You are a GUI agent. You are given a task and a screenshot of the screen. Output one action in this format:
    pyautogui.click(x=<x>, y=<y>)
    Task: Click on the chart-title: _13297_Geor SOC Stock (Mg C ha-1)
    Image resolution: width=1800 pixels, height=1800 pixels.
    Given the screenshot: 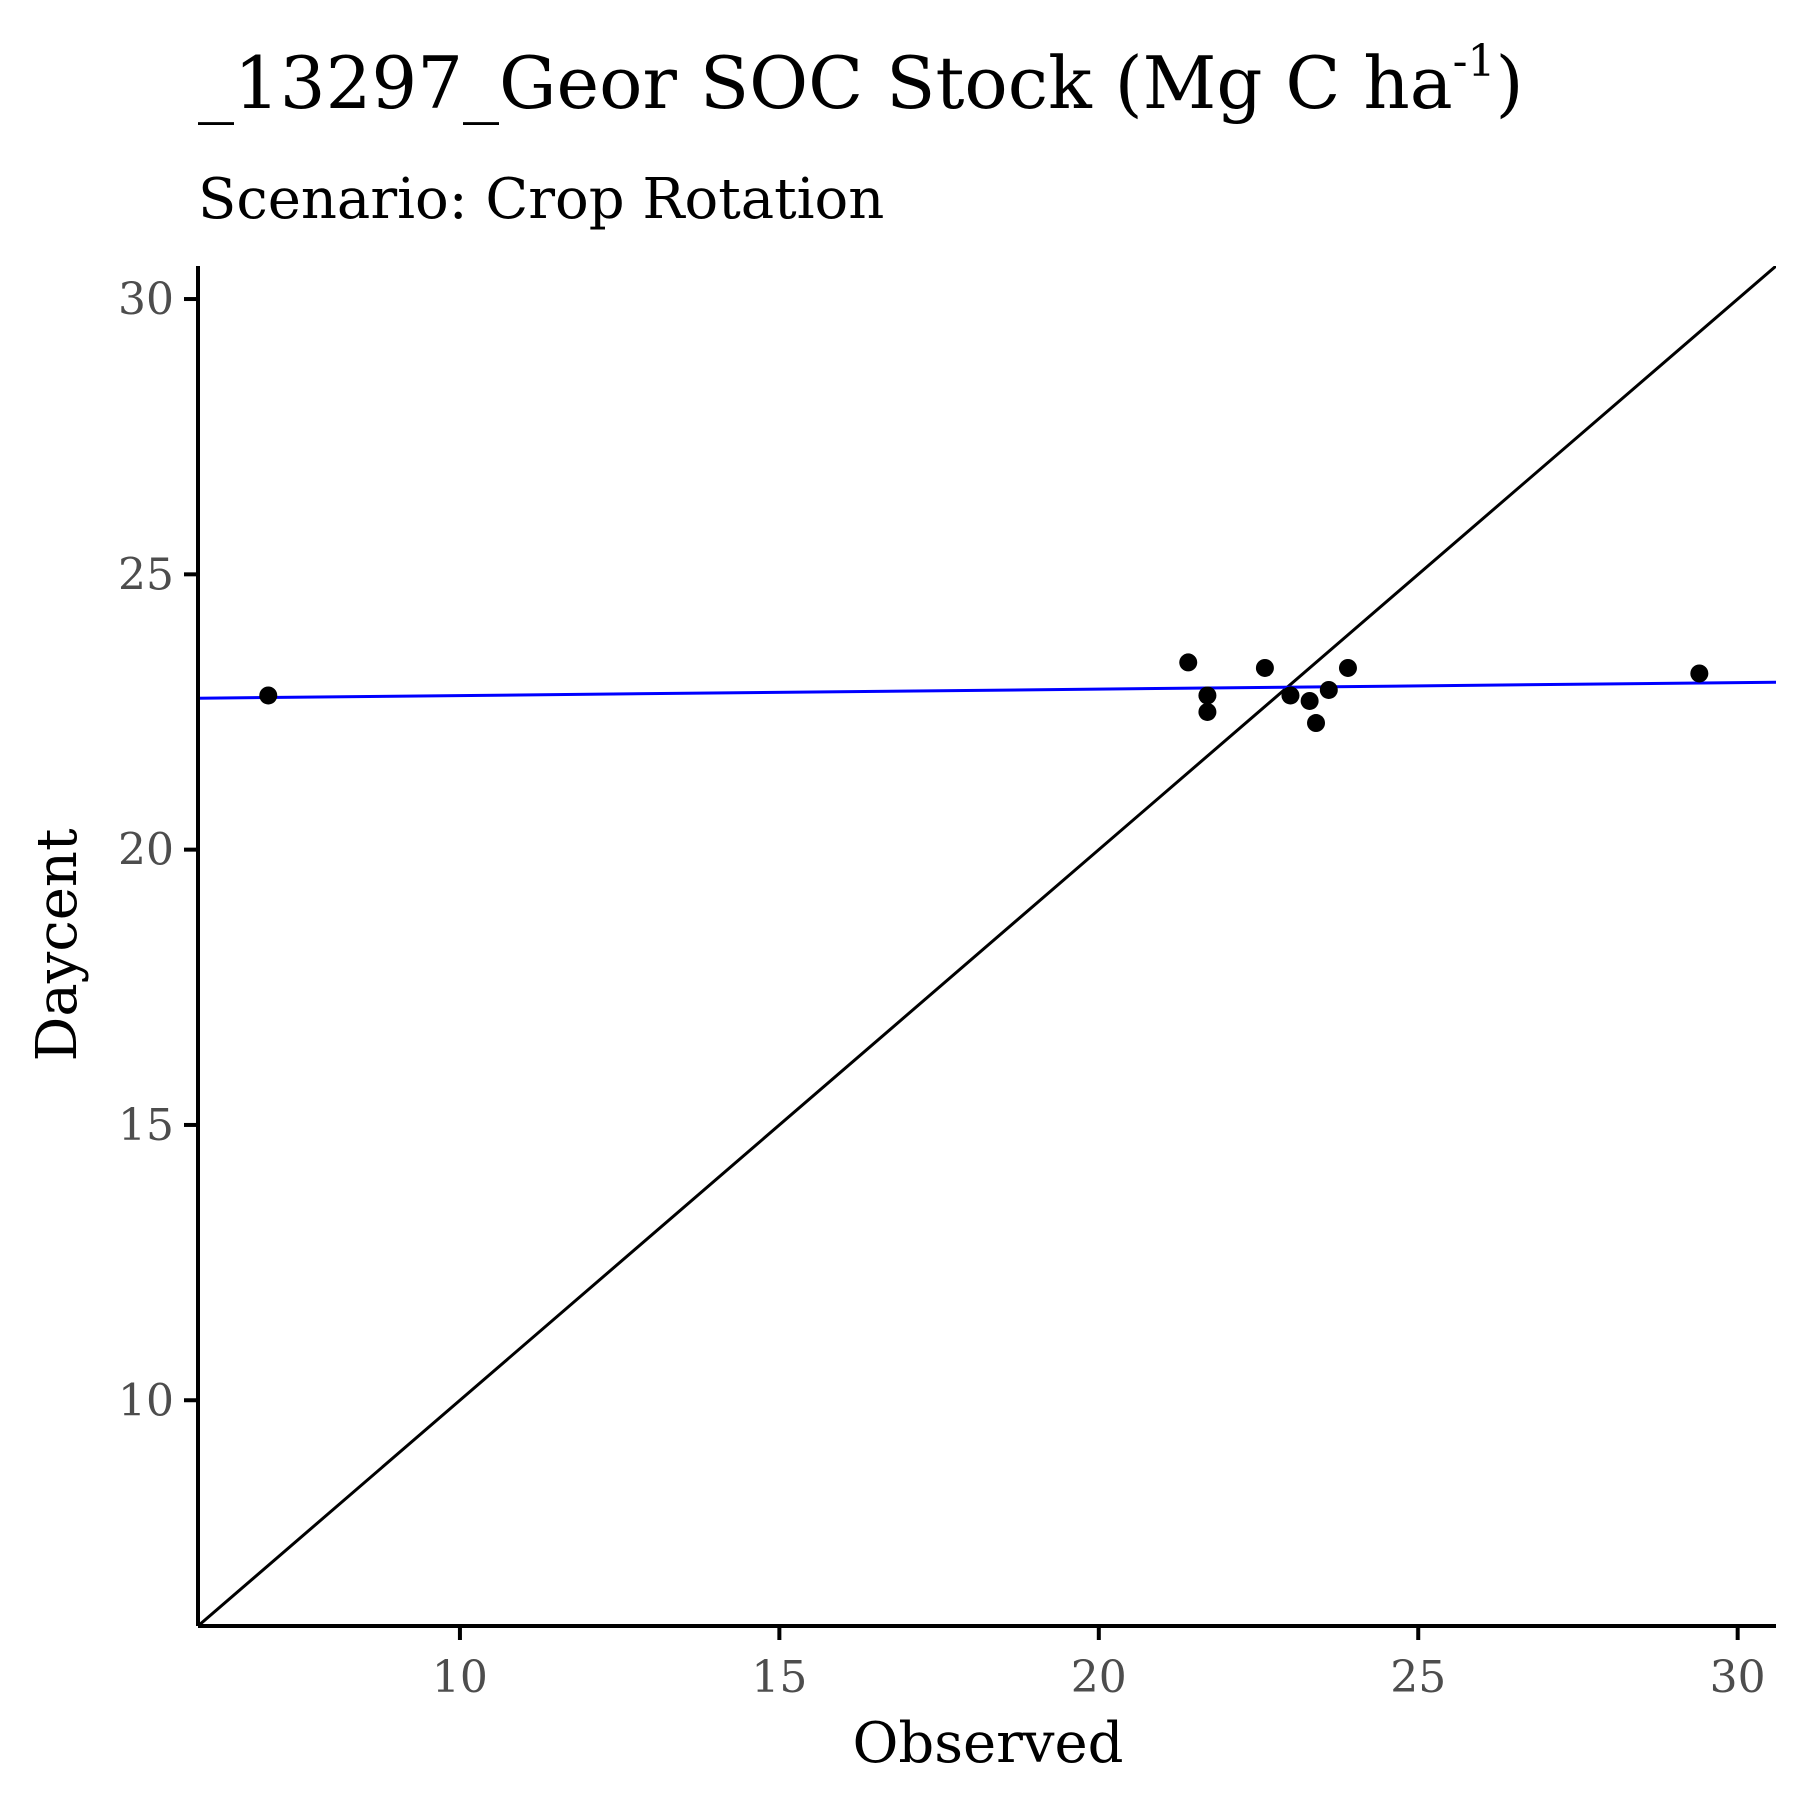 What is the action you would take?
    pyautogui.click(x=861, y=80)
    